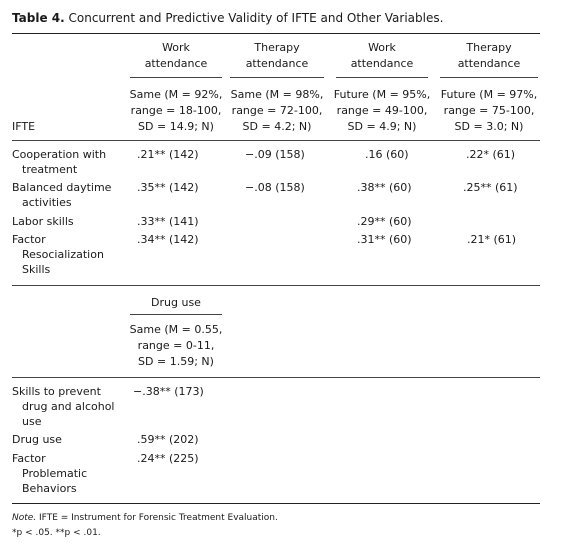  I want to click on significance-note: *p < .05. **p < .01., so click(56, 533).